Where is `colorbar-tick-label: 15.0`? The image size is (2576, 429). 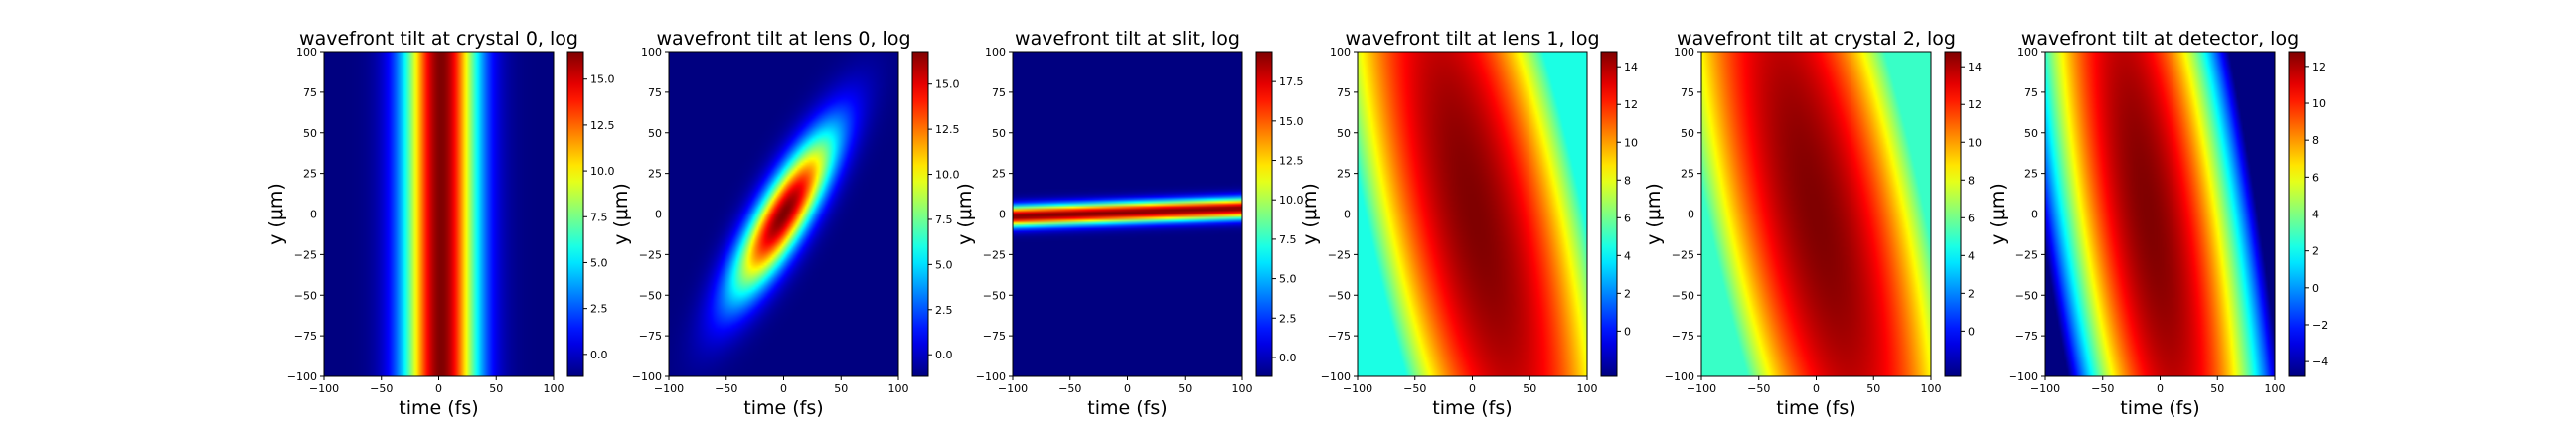
colorbar-tick-label: 15.0 is located at coordinates (602, 80).